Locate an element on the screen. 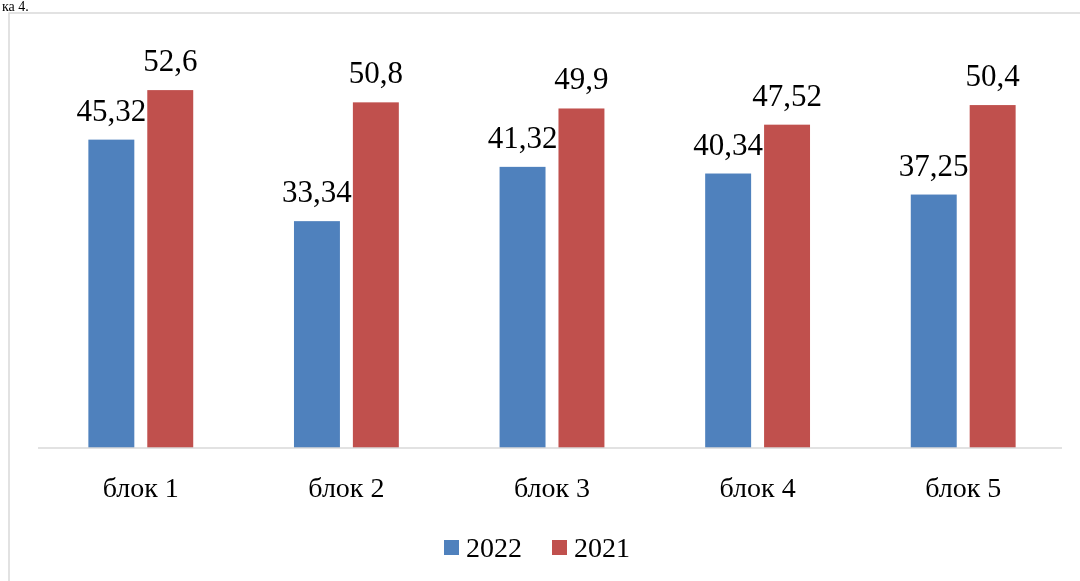 The width and height of the screenshot is (1080, 581). x-tick-label: блок 5 is located at coordinates (963, 487).